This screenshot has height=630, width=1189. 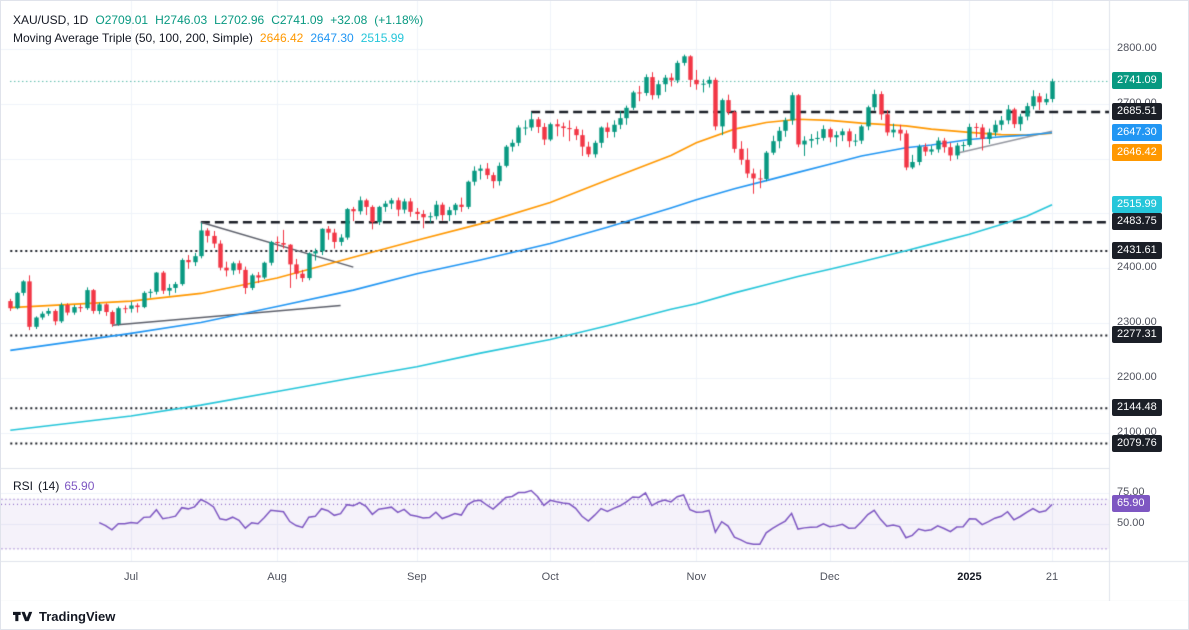 I want to click on rsi-value: 65.90, so click(x=79, y=486).